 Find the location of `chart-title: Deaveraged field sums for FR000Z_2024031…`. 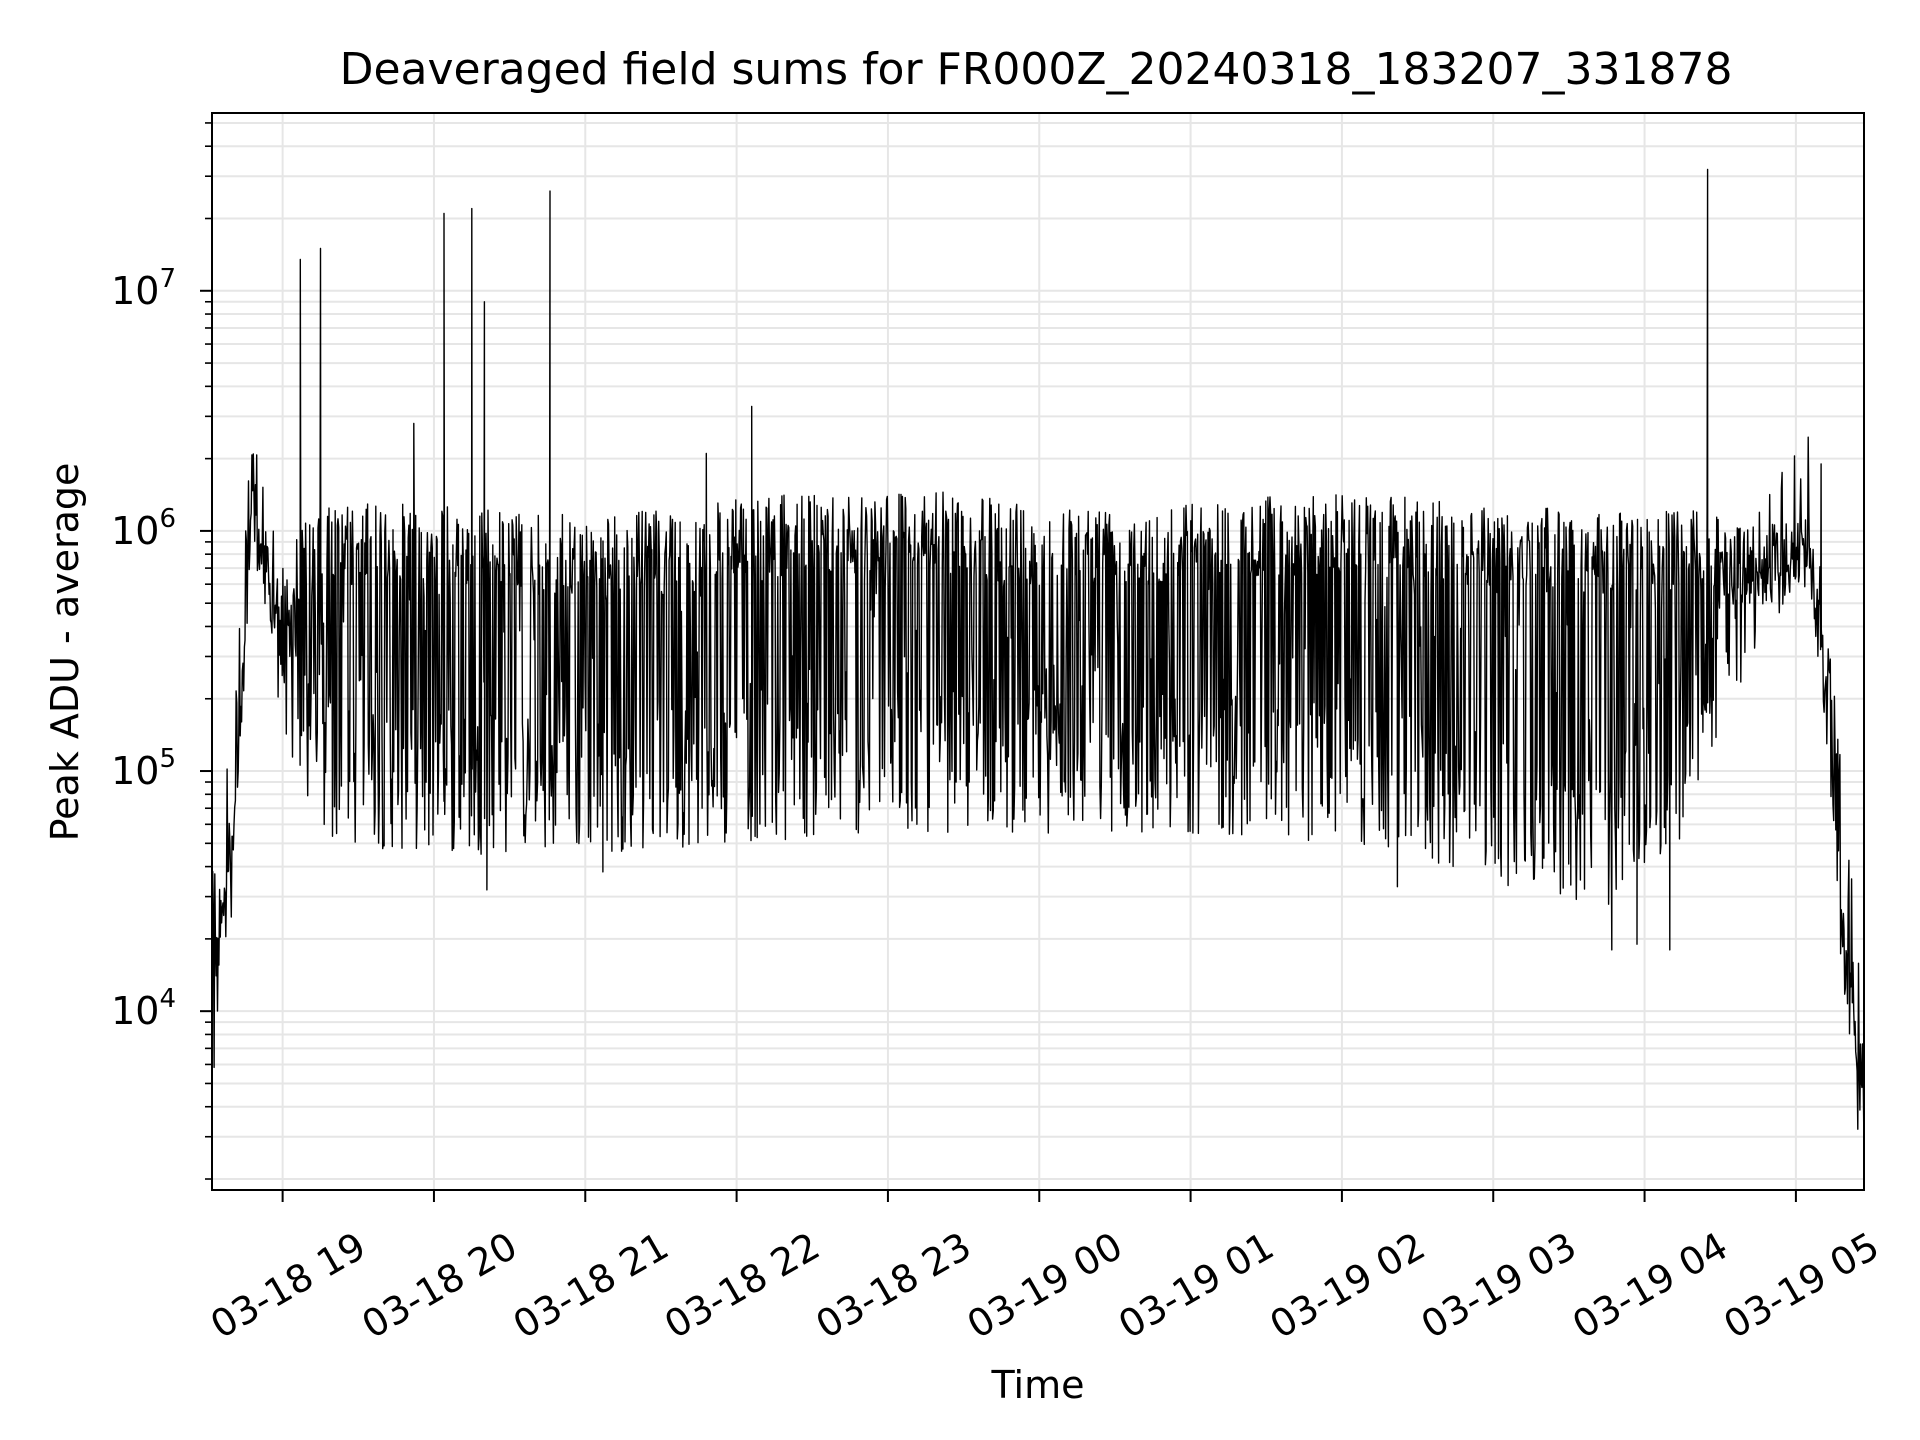

chart-title: Deaveraged field sums for FR000Z_2024031… is located at coordinates (1036, 69).